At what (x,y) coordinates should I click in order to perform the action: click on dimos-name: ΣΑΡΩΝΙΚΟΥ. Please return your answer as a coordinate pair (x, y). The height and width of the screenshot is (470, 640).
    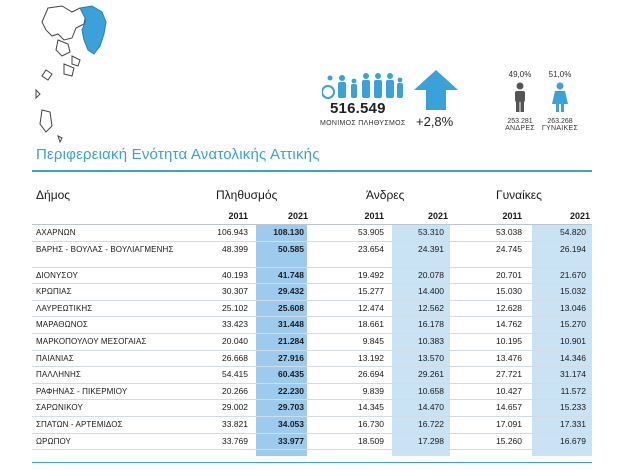
    Looking at the image, I should click on (59, 408).